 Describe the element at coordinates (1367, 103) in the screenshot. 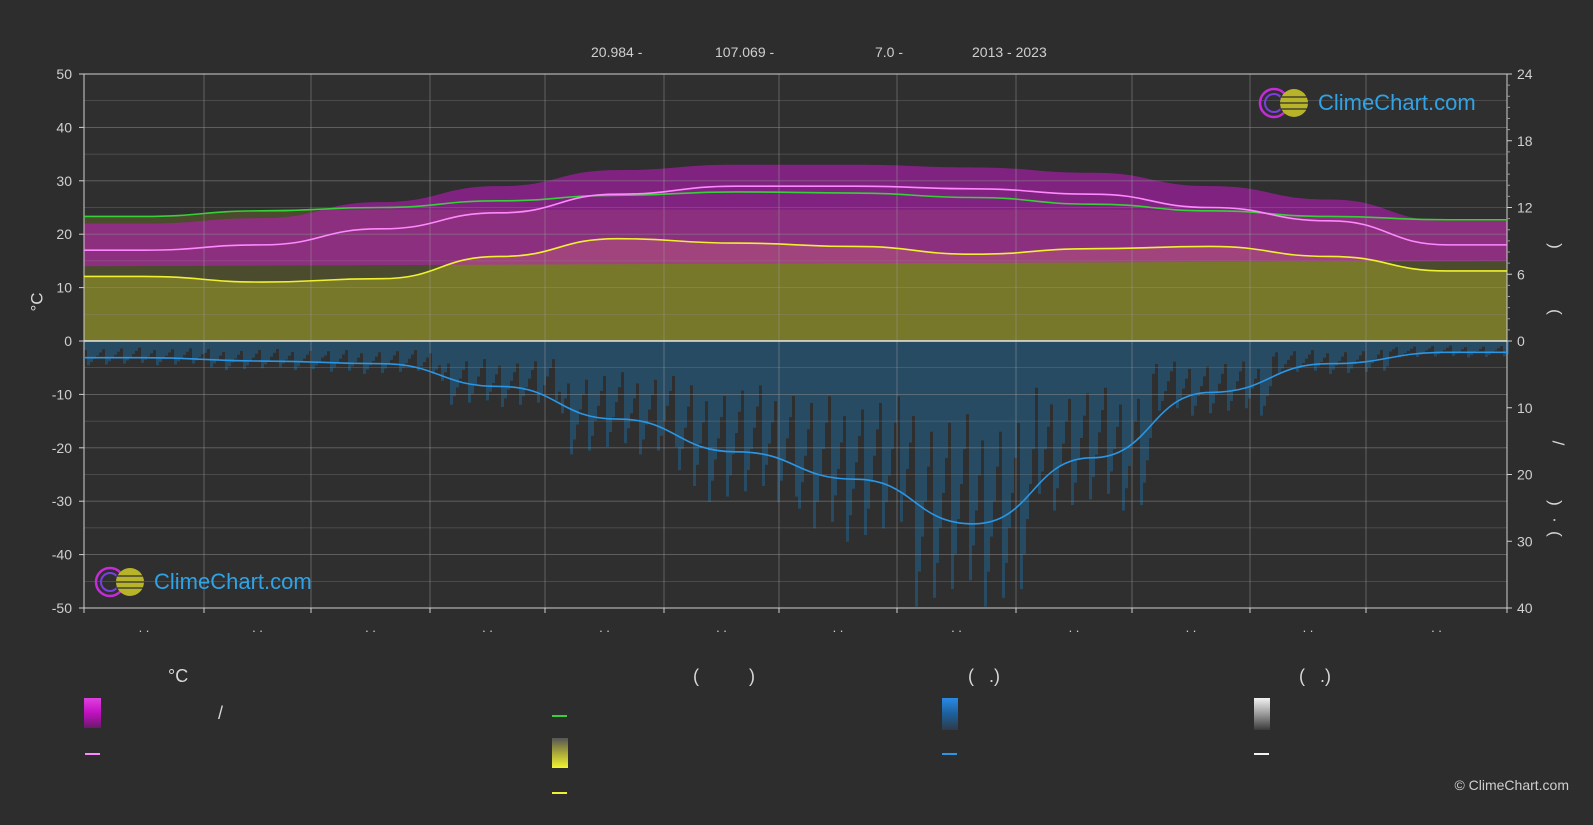

I see `logo-top: ClimeChart.com` at that location.